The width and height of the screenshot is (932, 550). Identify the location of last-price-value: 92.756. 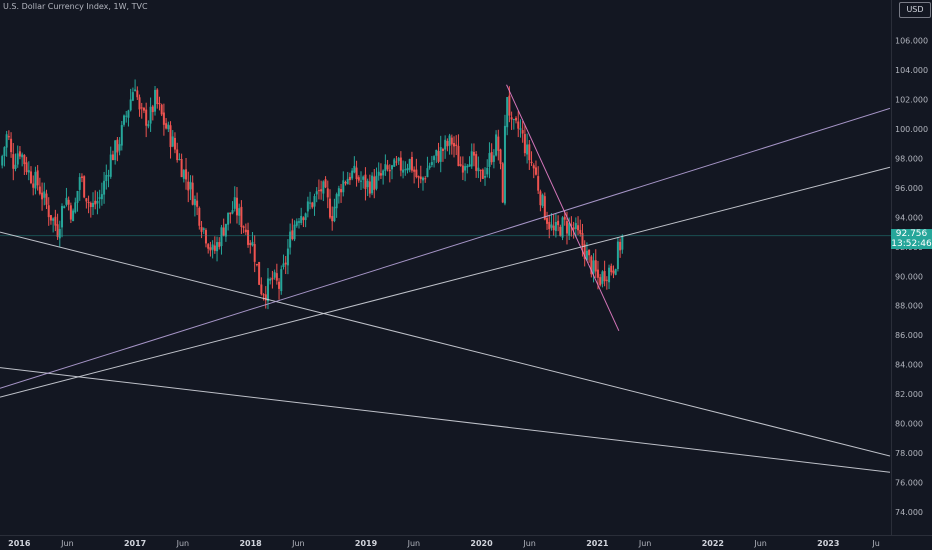
(911, 234).